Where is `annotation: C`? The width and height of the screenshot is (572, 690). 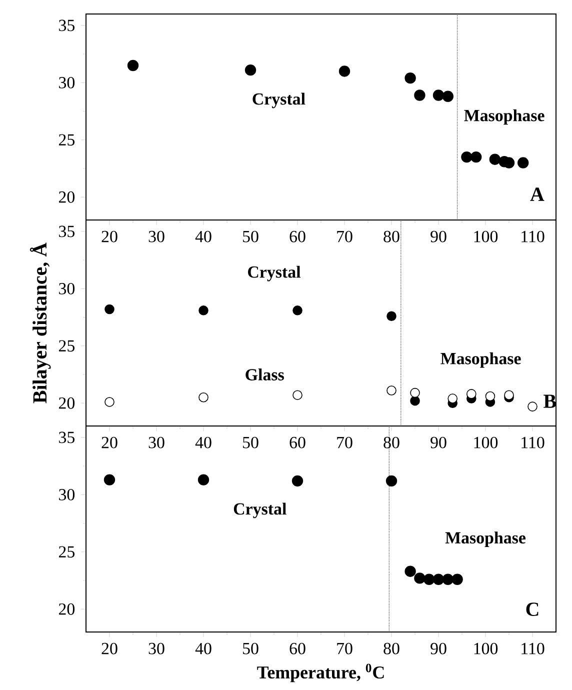
annotation: C is located at coordinates (532, 609).